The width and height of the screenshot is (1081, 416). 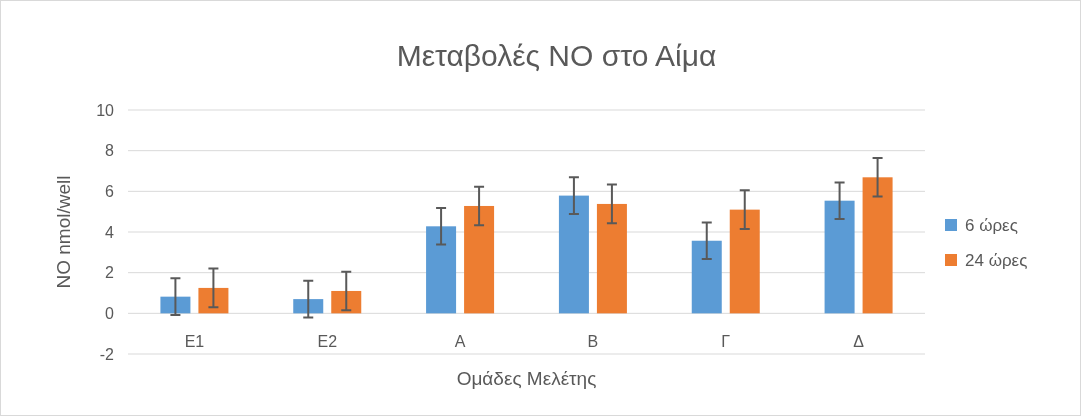 What do you see at coordinates (107, 354) in the screenshot?
I see `y-tick-label: -2` at bounding box center [107, 354].